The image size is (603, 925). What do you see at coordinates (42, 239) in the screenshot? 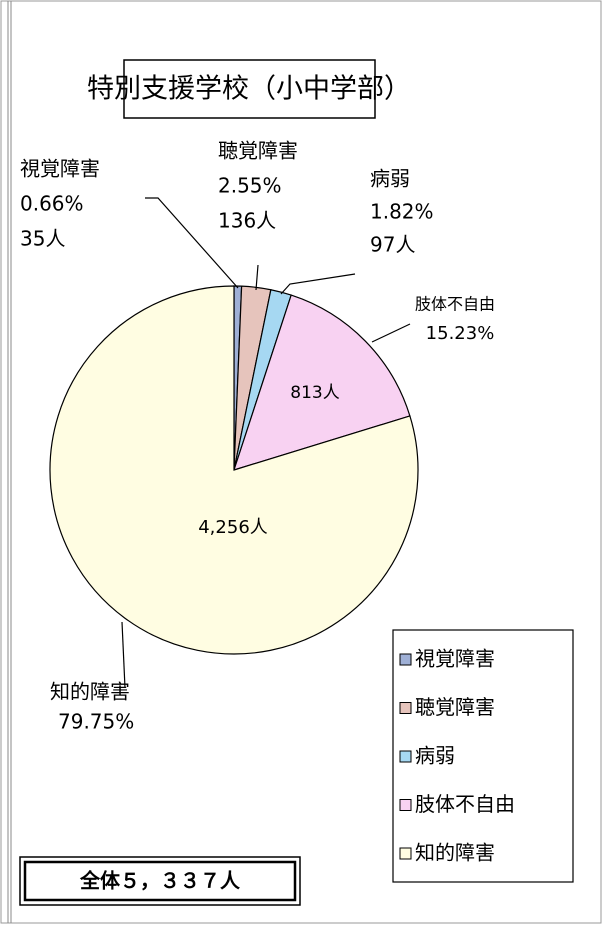
I see `slice-count: 35人` at bounding box center [42, 239].